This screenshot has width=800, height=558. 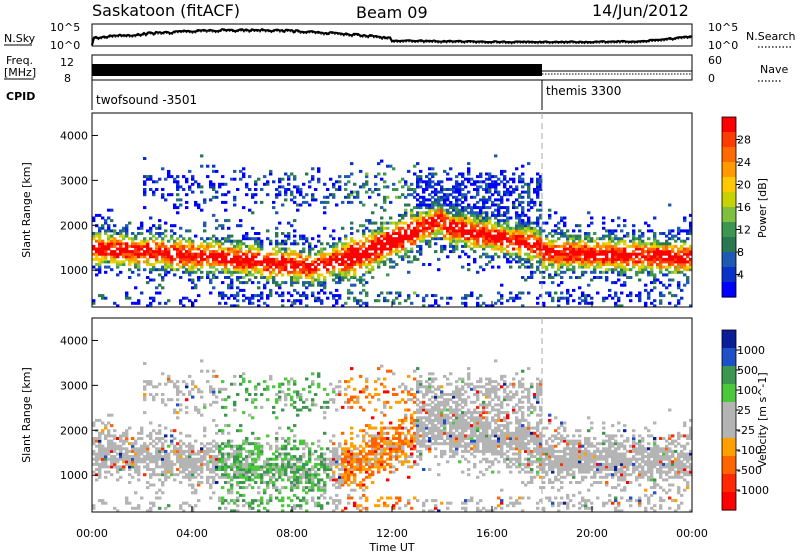 I want to click on noise-panel: N.Sky 10^5 10^0 10^5 10^0 N.Search, so click(x=400, y=36).